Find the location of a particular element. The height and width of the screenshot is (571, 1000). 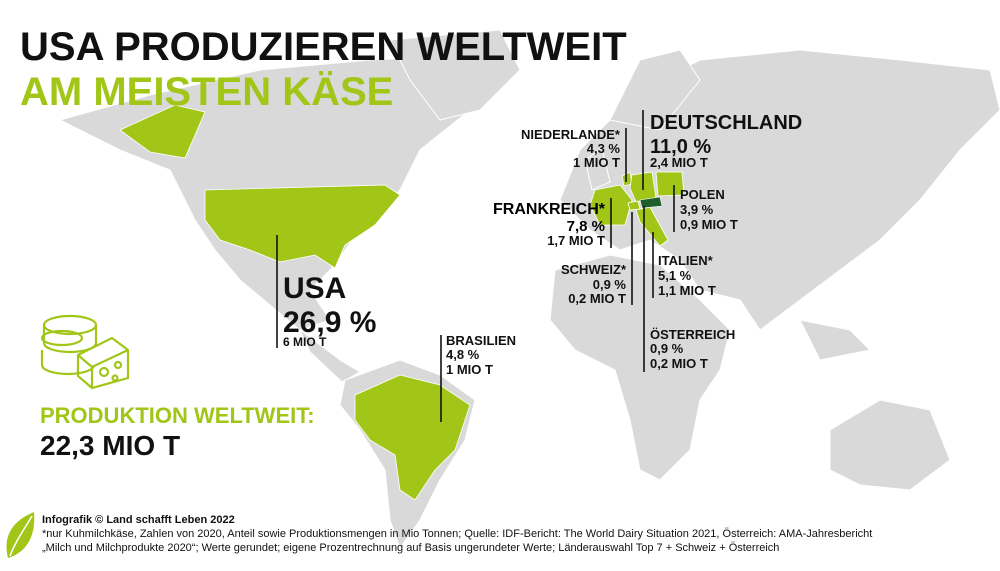

country-share: 3,9 % is located at coordinates (697, 209).